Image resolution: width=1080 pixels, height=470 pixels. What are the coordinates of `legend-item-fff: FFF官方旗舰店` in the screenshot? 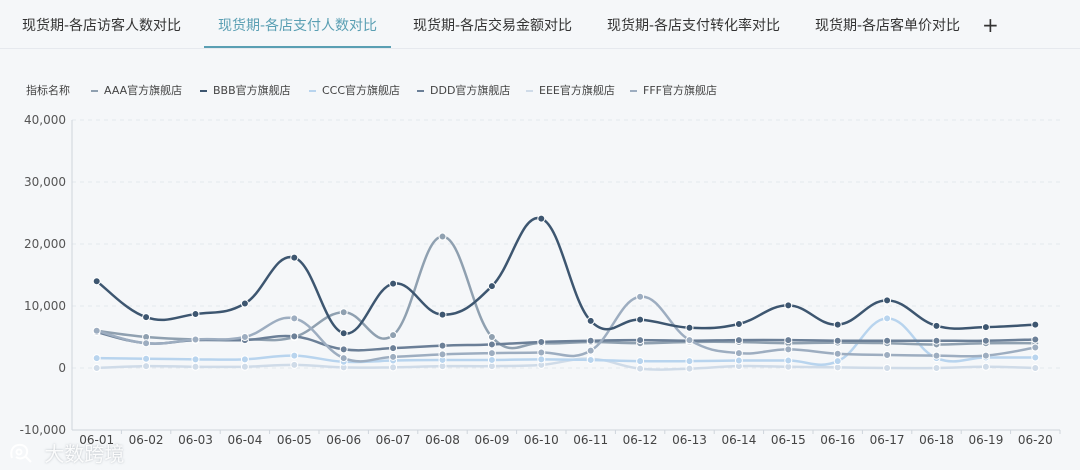 It's located at (673, 90).